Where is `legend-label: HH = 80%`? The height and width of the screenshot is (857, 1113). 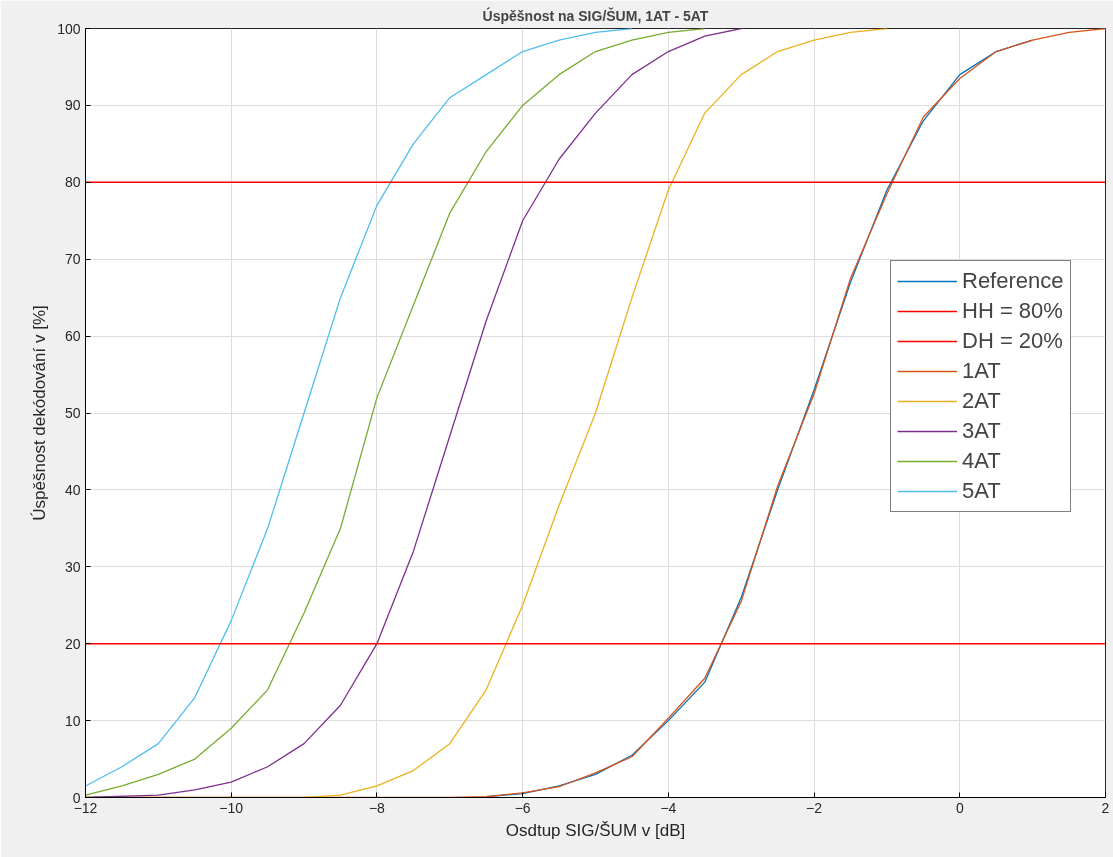 legend-label: HH = 80% is located at coordinates (1012, 311).